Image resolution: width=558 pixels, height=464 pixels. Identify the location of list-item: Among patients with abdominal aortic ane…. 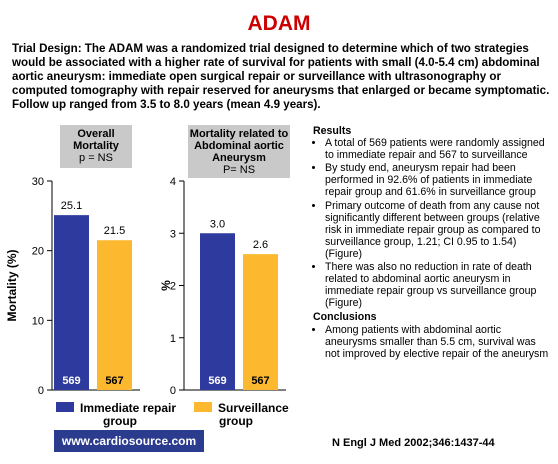
(439, 342).